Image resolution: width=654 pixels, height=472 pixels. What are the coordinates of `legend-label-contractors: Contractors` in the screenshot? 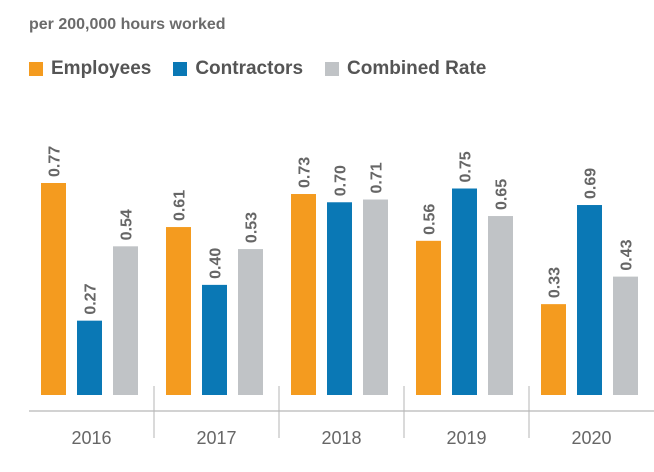 It's located at (249, 68).